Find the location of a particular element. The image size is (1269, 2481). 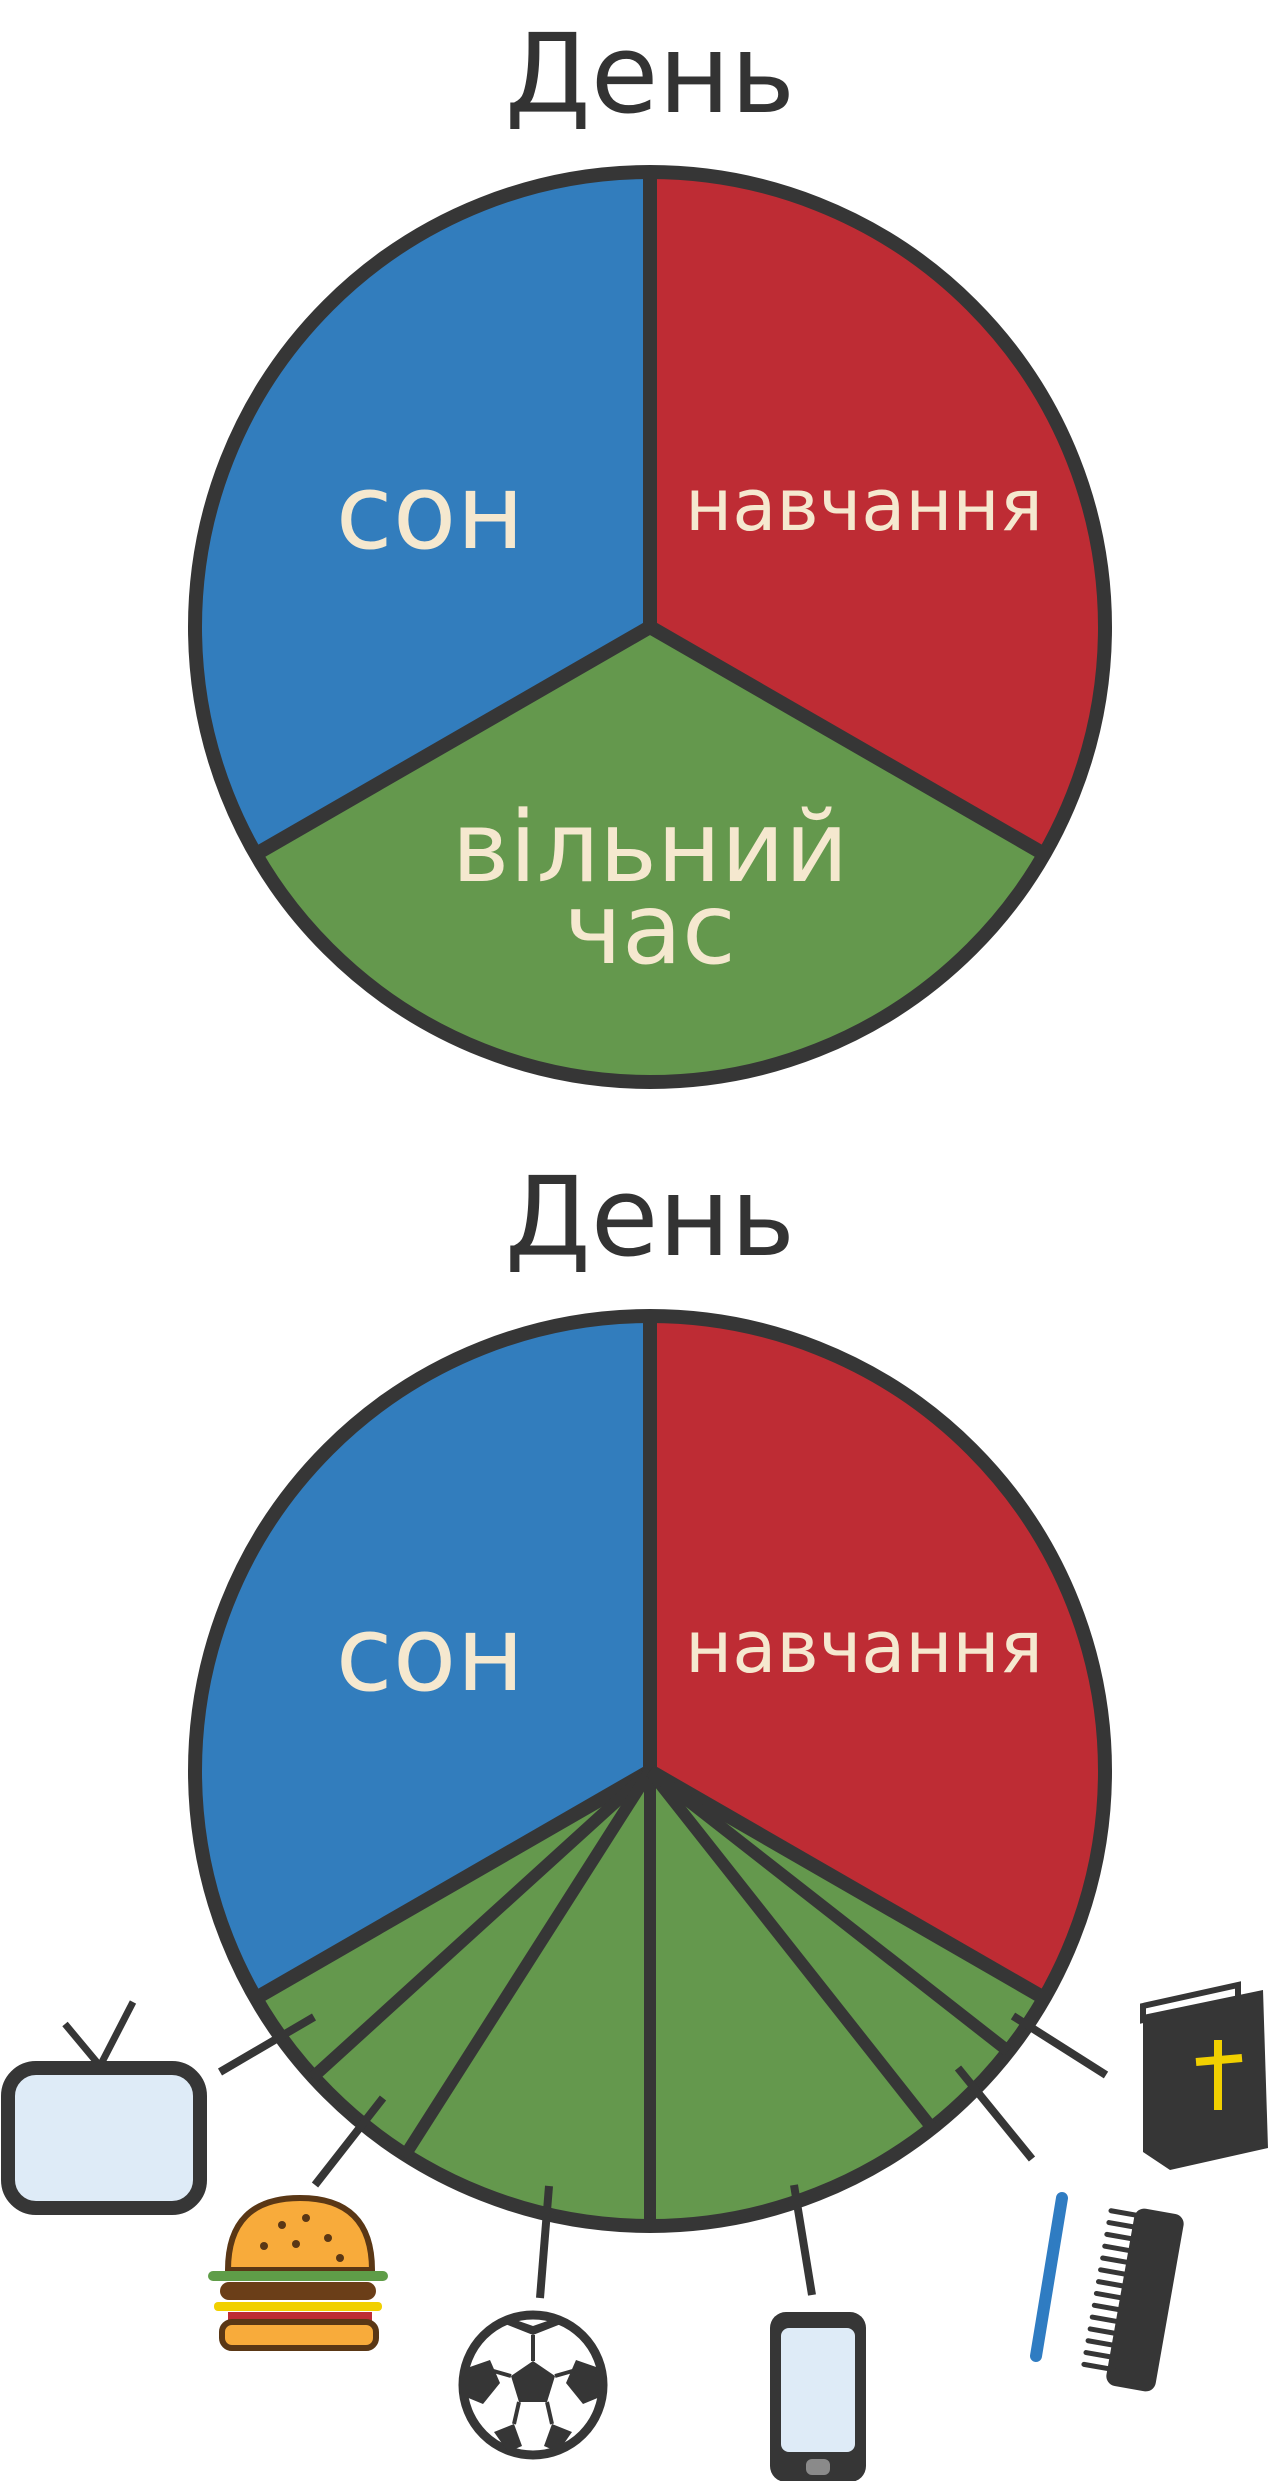

tv-icon is located at coordinates (104, 2107).